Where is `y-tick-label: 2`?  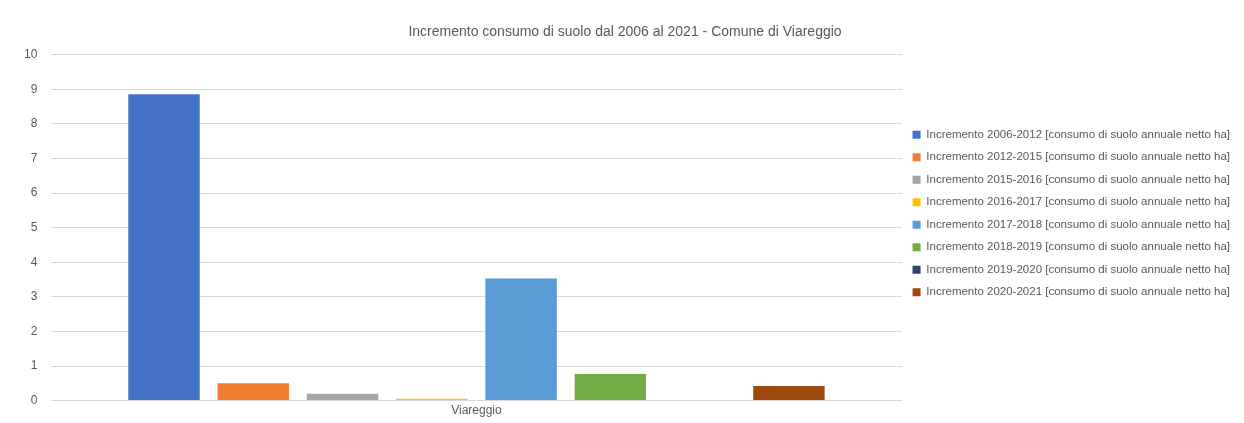 y-tick-label: 2 is located at coordinates (34, 330).